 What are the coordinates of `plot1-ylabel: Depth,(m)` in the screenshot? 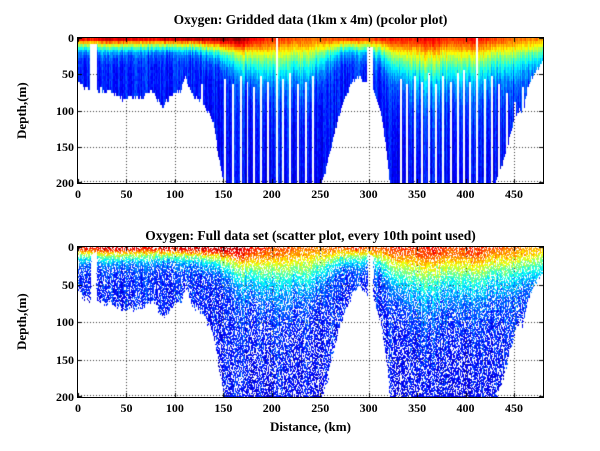 It's located at (21, 111).